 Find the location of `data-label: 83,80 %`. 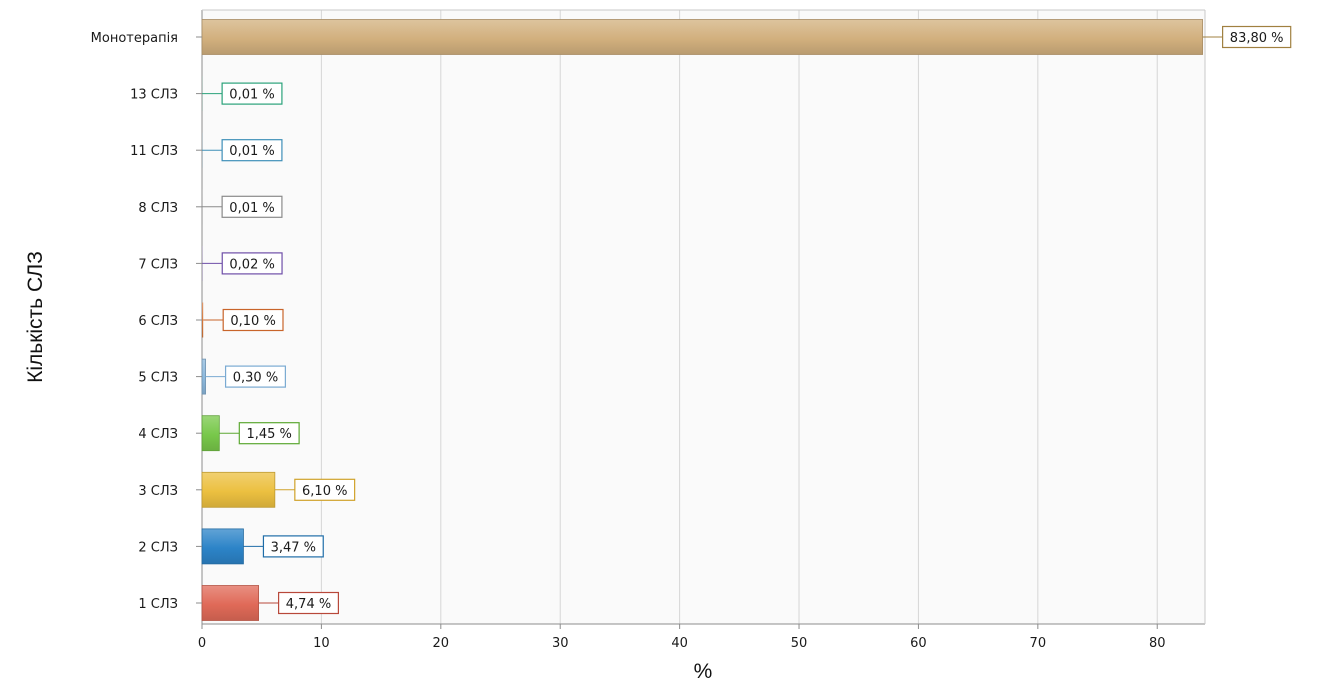

data-label: 83,80 % is located at coordinates (1257, 38).